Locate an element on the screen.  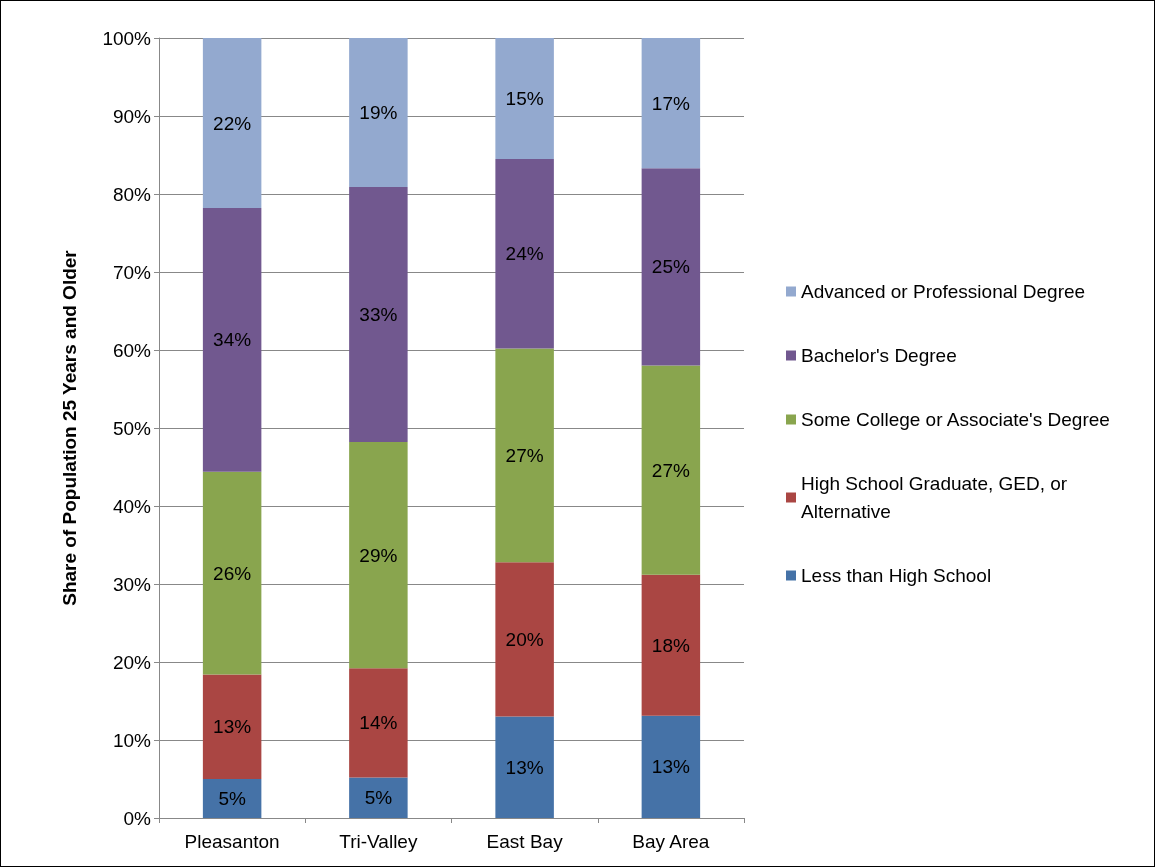
y-tick-label: 40% is located at coordinates (132, 506).